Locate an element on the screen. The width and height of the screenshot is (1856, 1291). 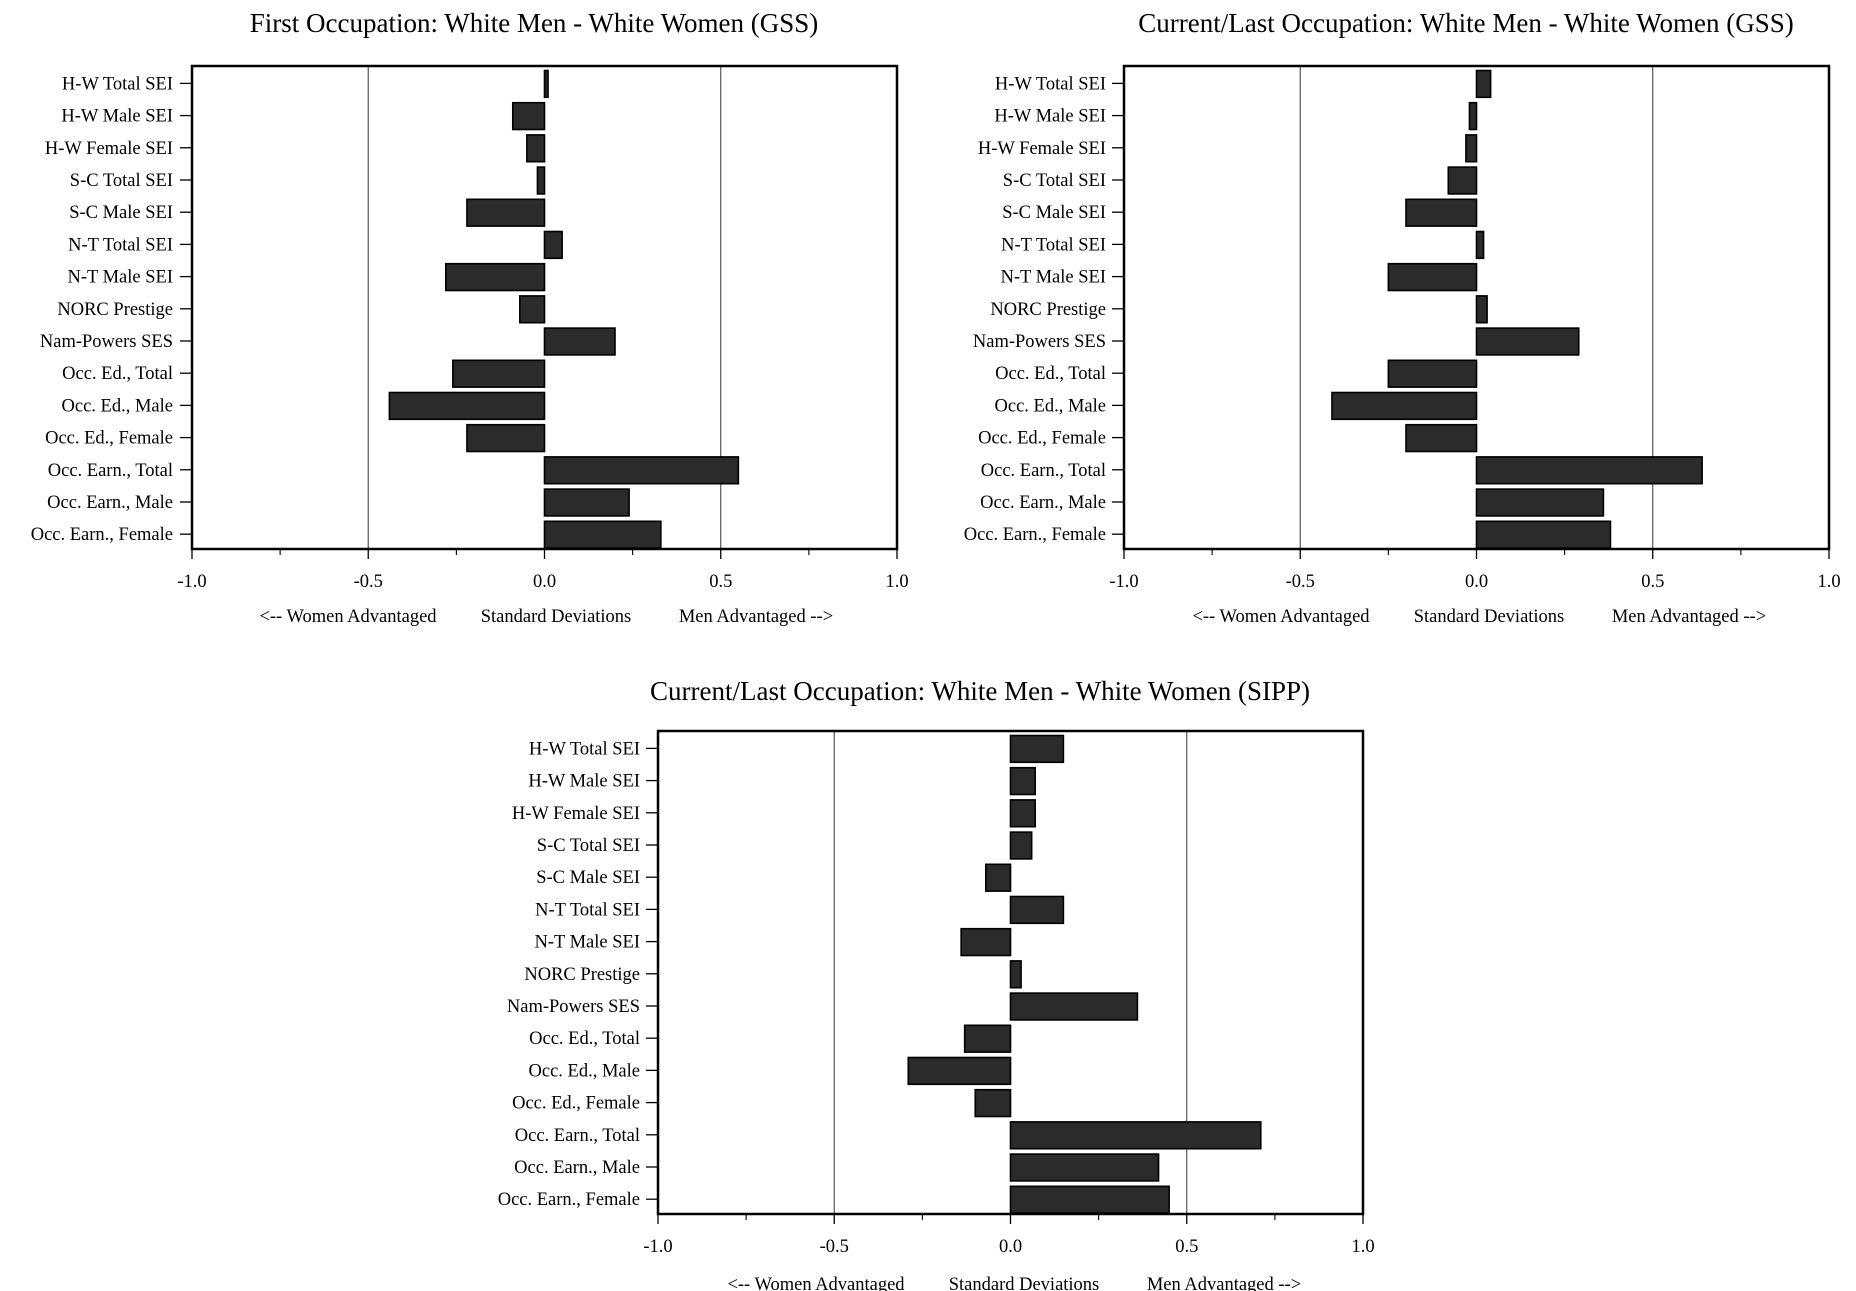
bar-n-t-total-sei is located at coordinates (553, 245).